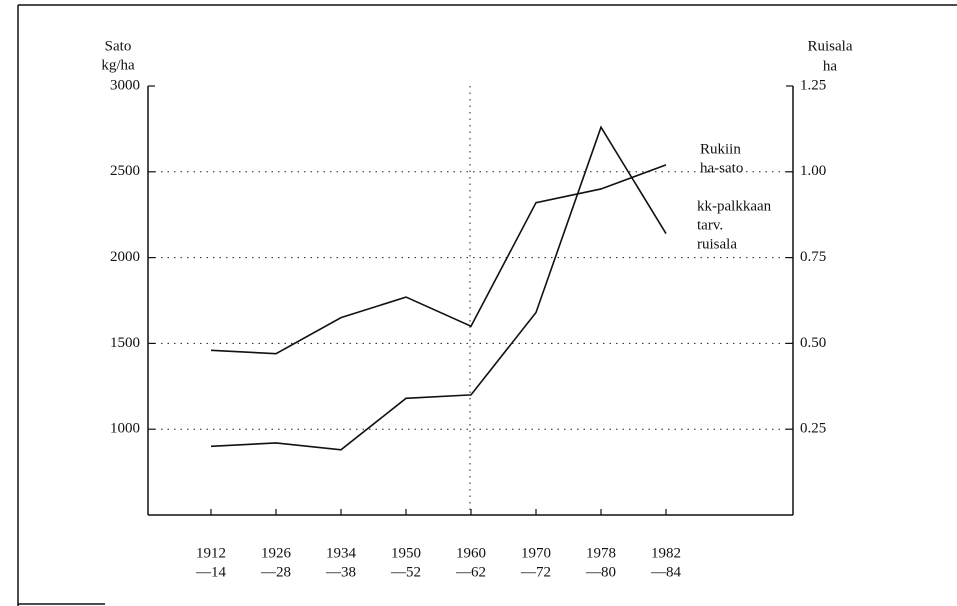  What do you see at coordinates (830, 46) in the screenshot?
I see `y2-axis-title: Ruisala` at bounding box center [830, 46].